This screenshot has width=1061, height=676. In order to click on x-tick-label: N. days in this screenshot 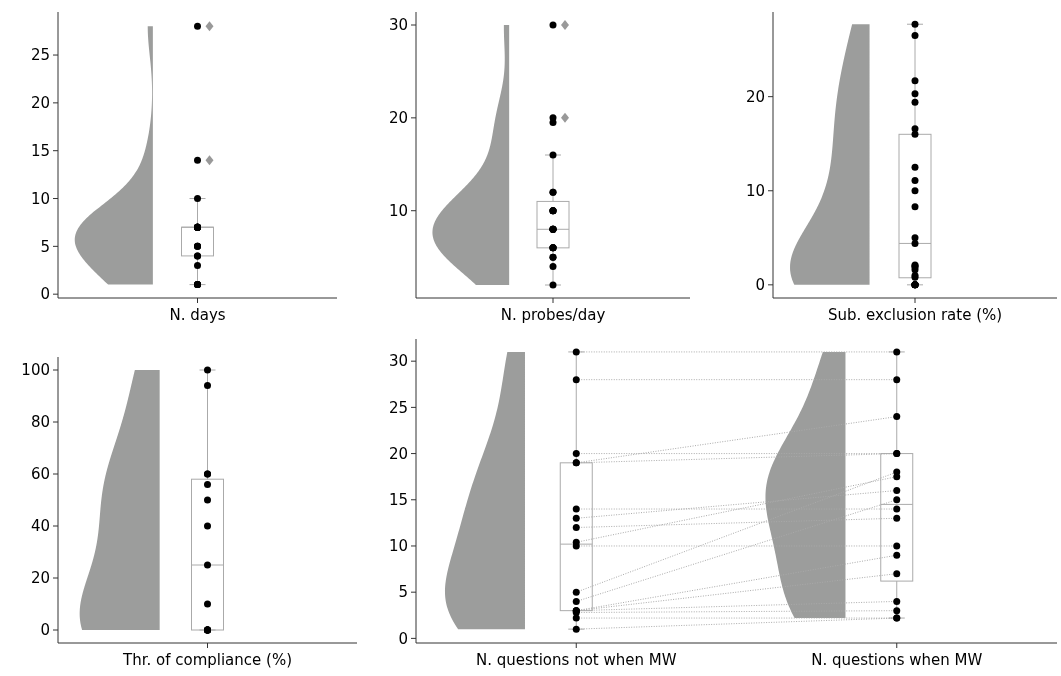, I will do `click(197, 315)`.